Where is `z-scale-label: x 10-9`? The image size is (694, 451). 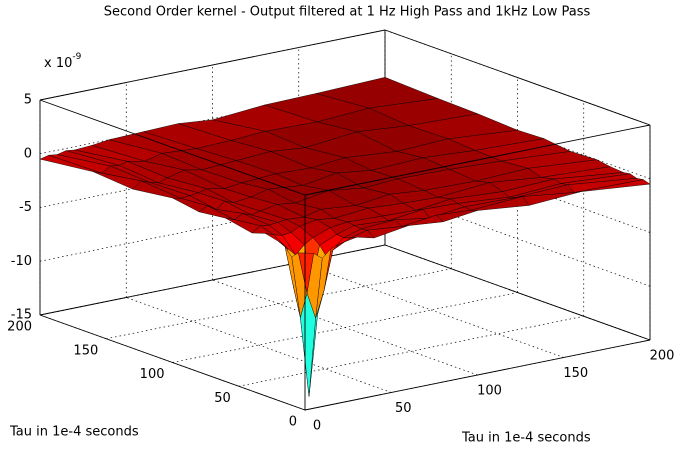 z-scale-label: x 10-9 is located at coordinates (63, 61).